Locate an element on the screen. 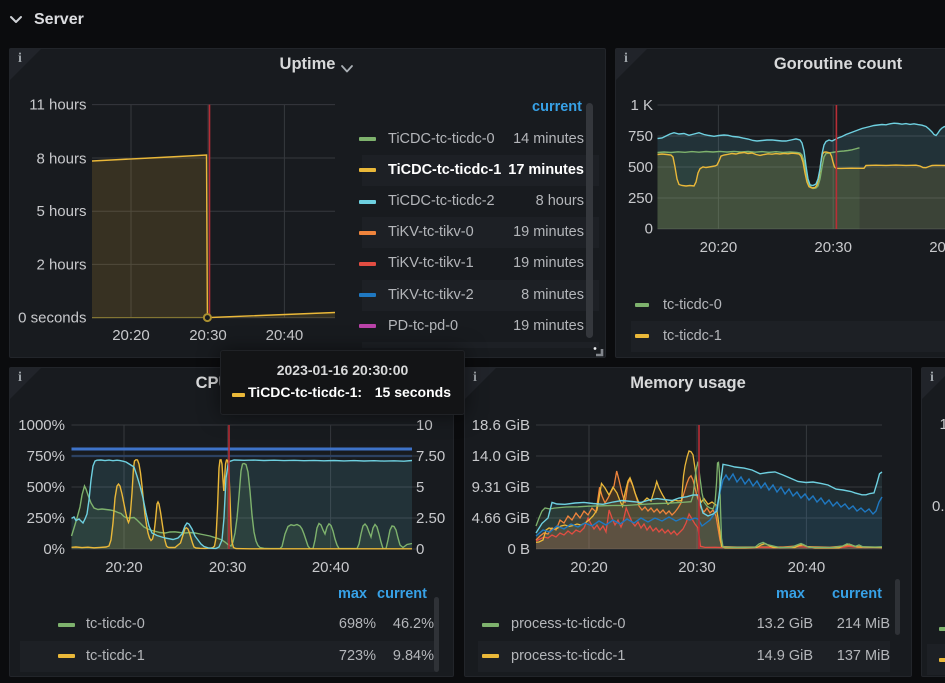  svg-text: 0 B is located at coordinates (518, 549).